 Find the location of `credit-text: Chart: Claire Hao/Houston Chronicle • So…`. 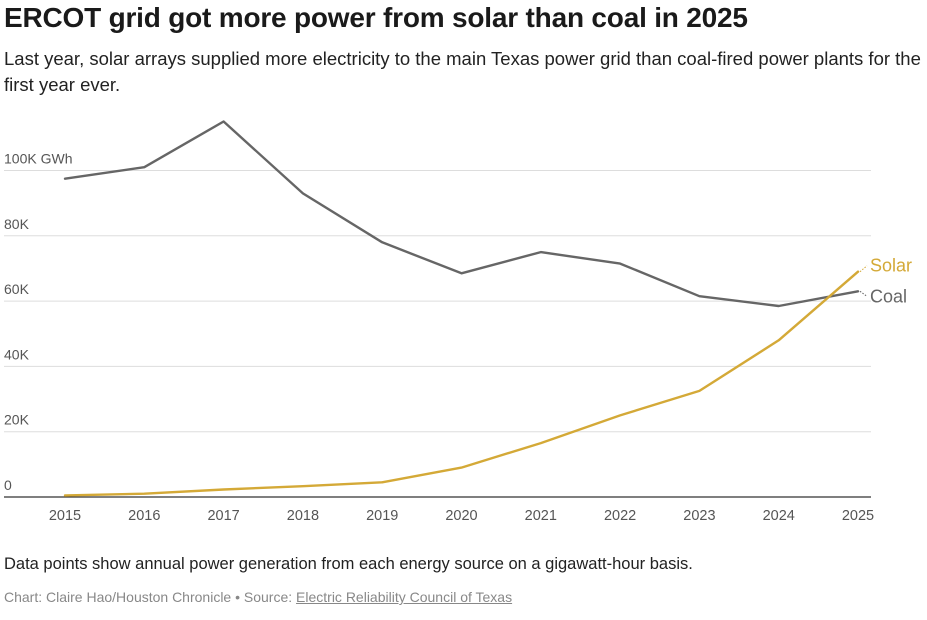

credit-text: Chart: Claire Hao/Houston Chronicle • So… is located at coordinates (150, 597).